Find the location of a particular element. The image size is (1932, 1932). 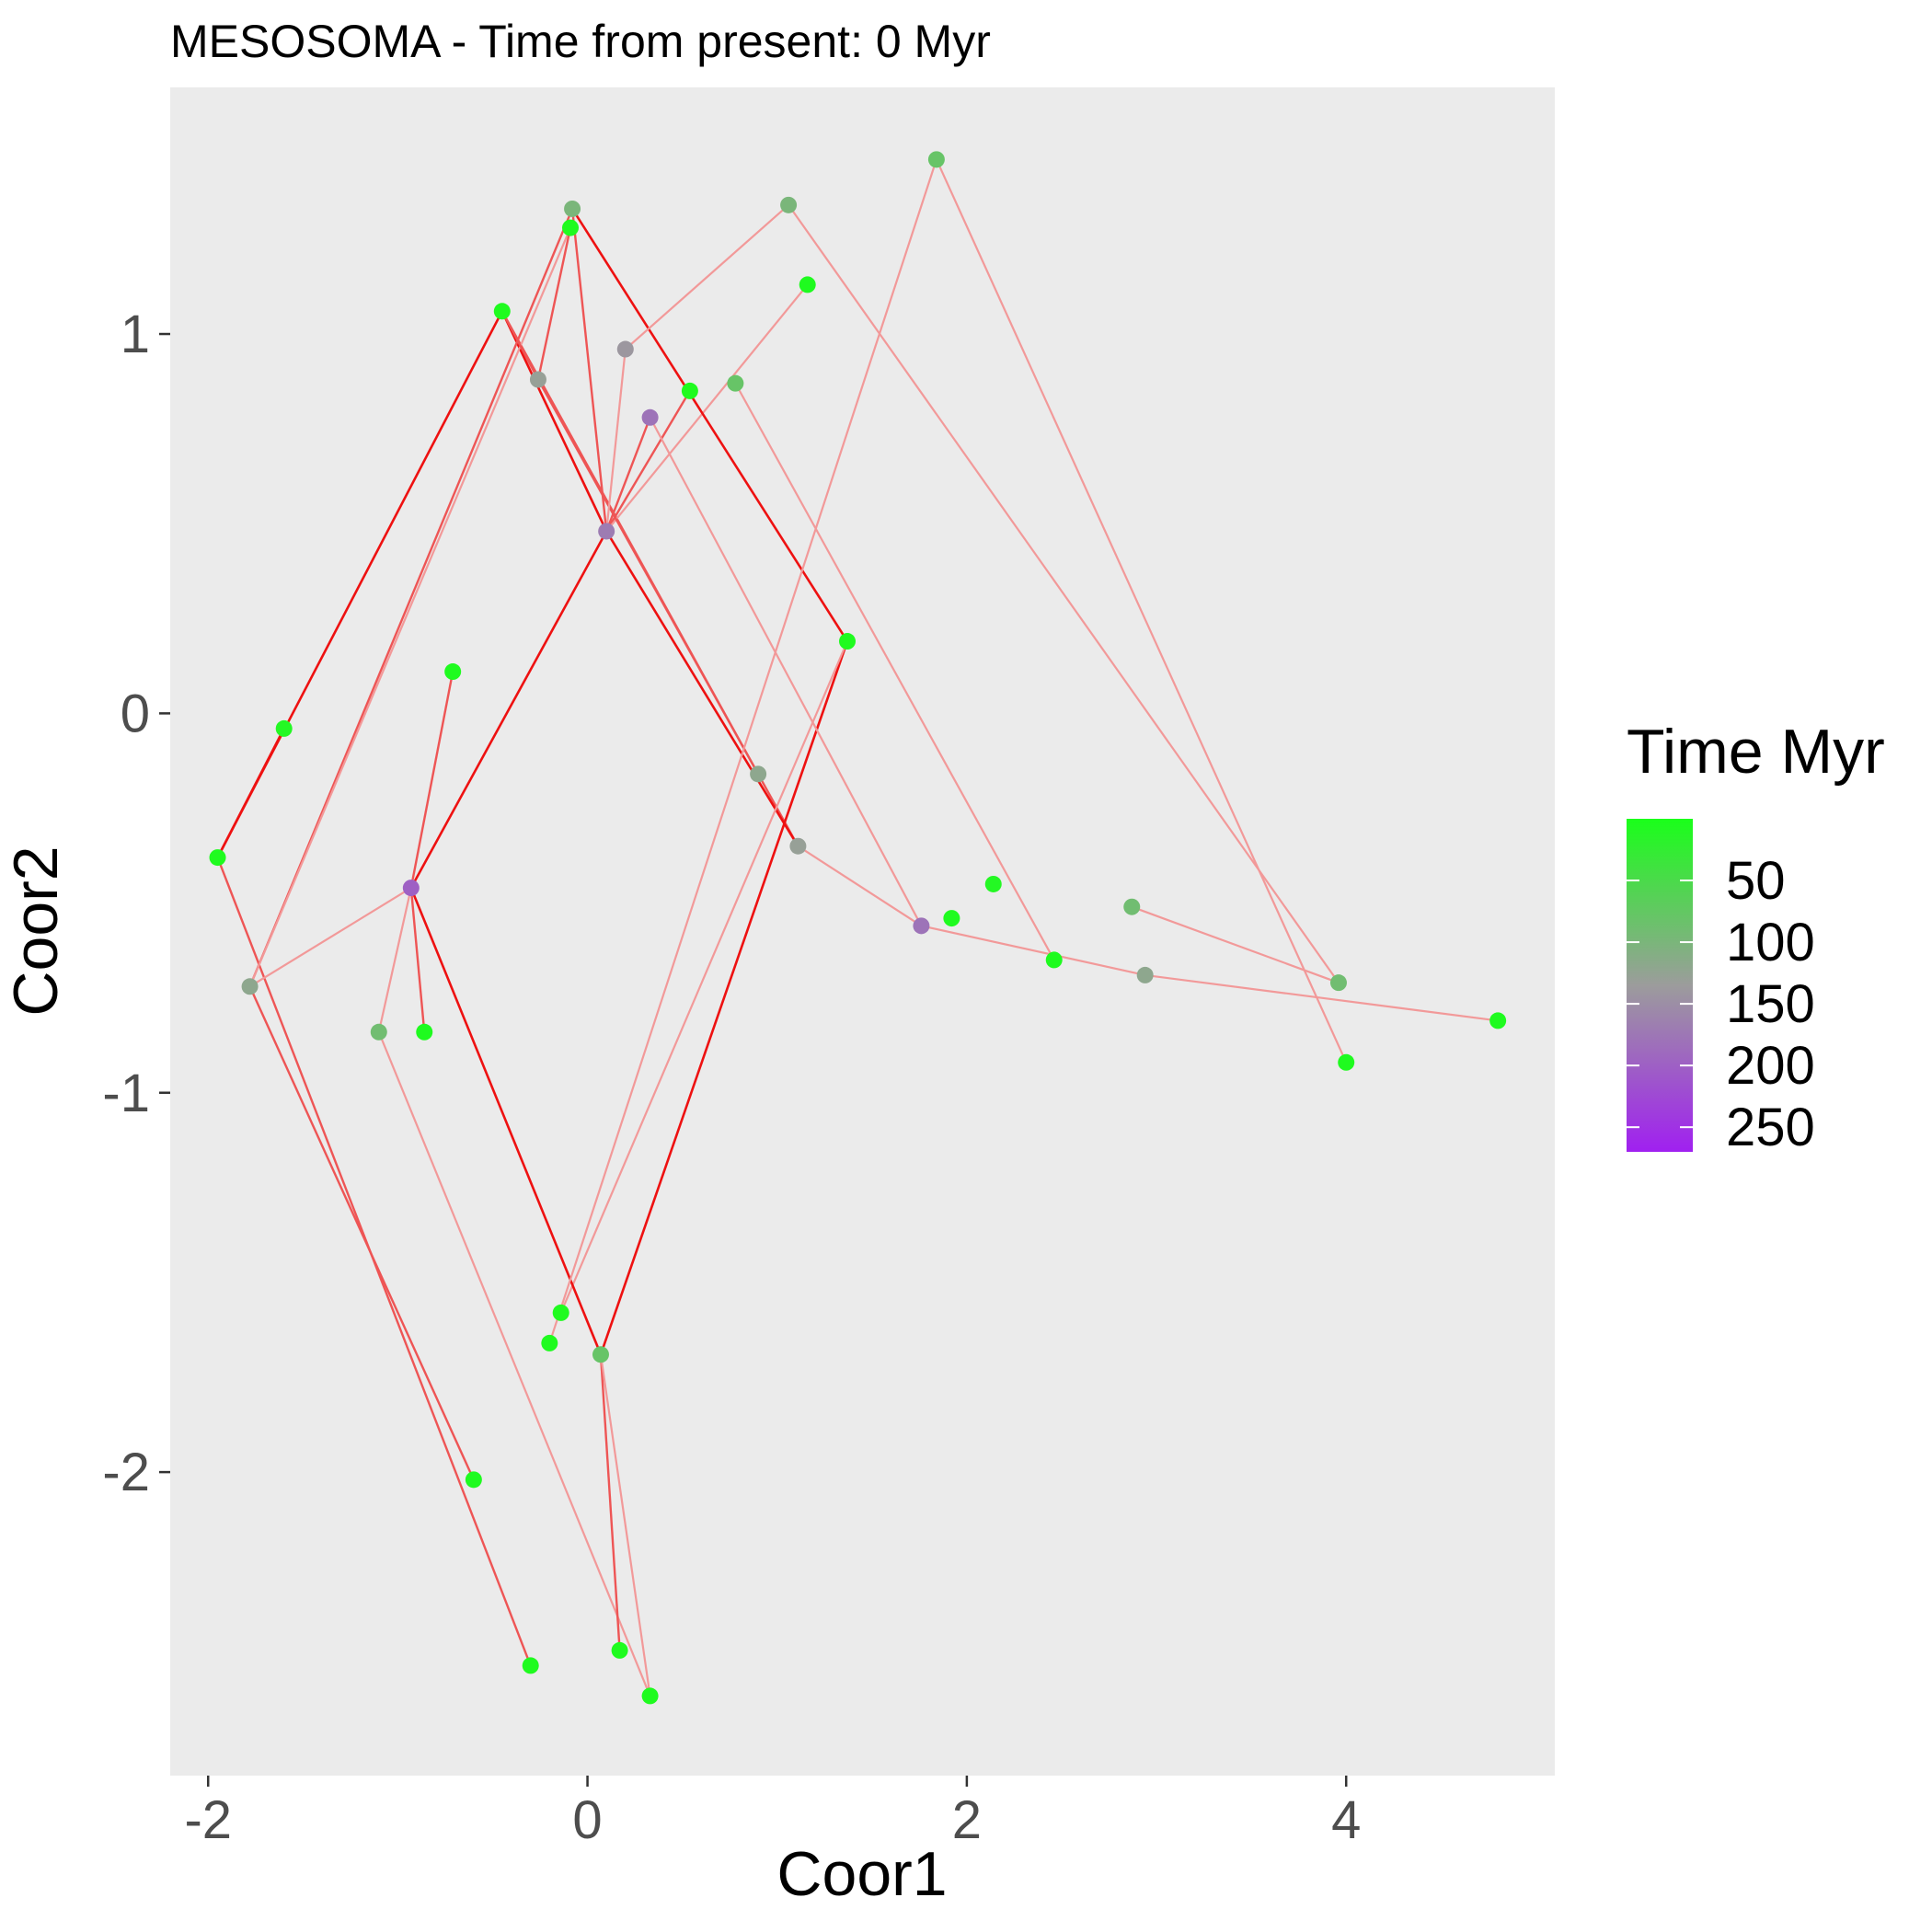

x-tick-label: 0 is located at coordinates (587, 1820).